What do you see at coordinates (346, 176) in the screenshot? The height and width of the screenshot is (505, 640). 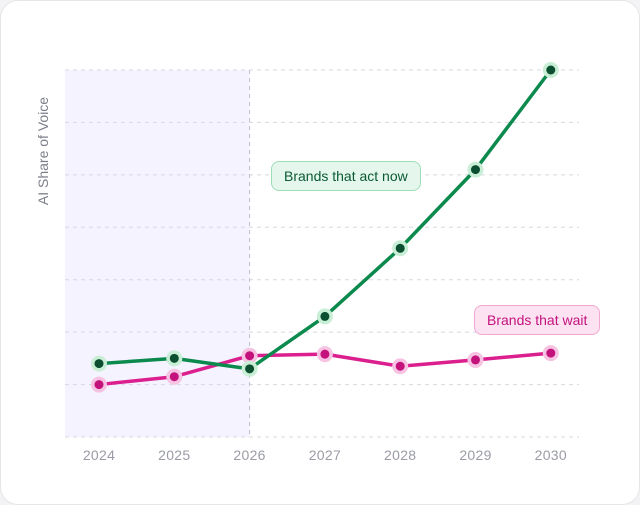 I see `series-label-act-now: Brands that act now` at bounding box center [346, 176].